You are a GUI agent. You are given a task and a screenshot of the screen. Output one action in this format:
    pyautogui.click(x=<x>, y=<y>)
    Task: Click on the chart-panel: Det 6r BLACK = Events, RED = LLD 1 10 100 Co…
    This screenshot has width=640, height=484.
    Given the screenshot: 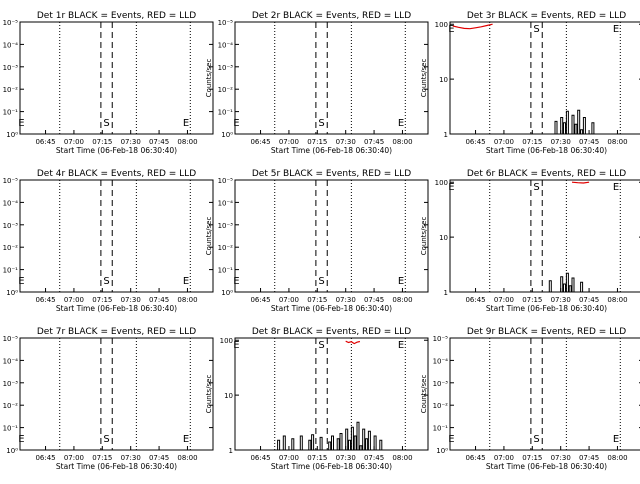 What is the action you would take?
    pyautogui.click(x=530, y=241)
    